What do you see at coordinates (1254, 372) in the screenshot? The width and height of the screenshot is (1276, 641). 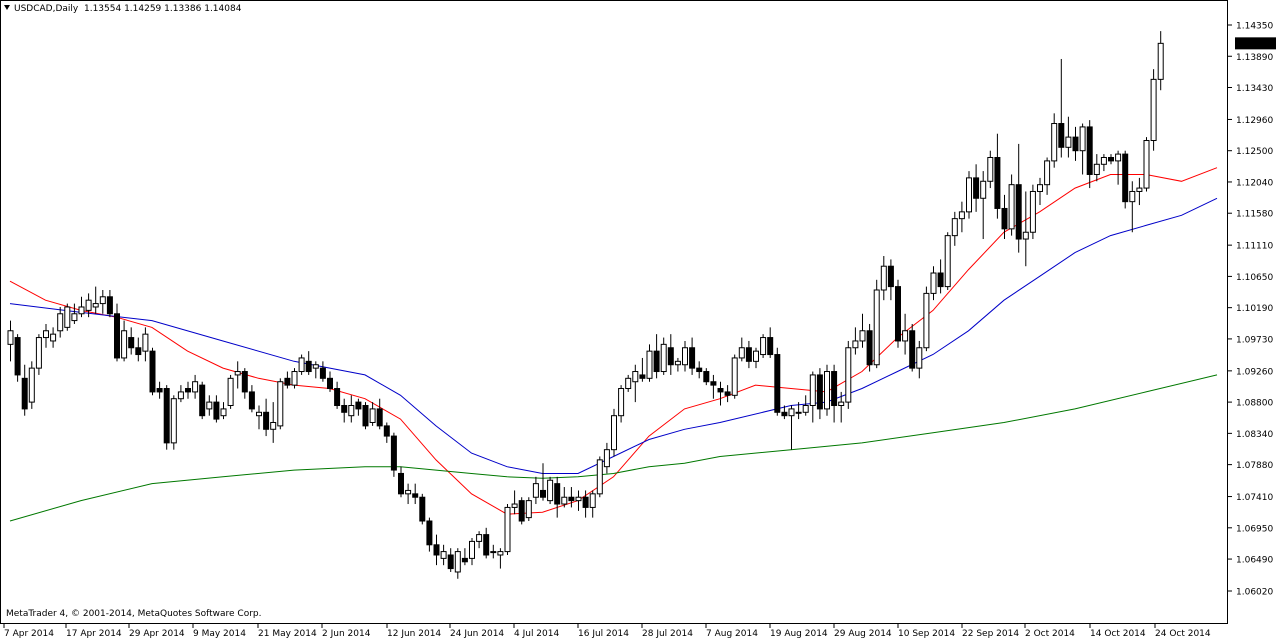 I see `y-tick-label: 1.09260` at bounding box center [1254, 372].